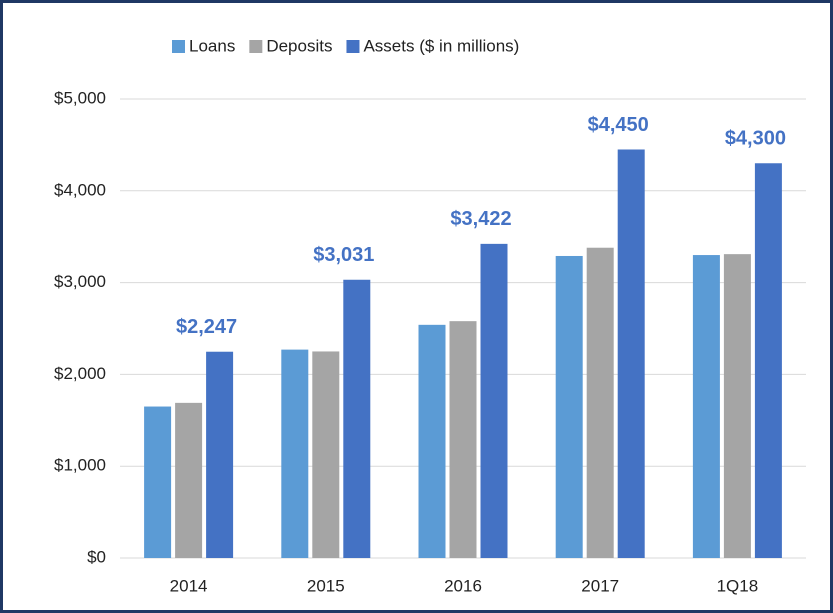 The width and height of the screenshot is (833, 613). I want to click on value-label: $2,247, so click(206, 327).